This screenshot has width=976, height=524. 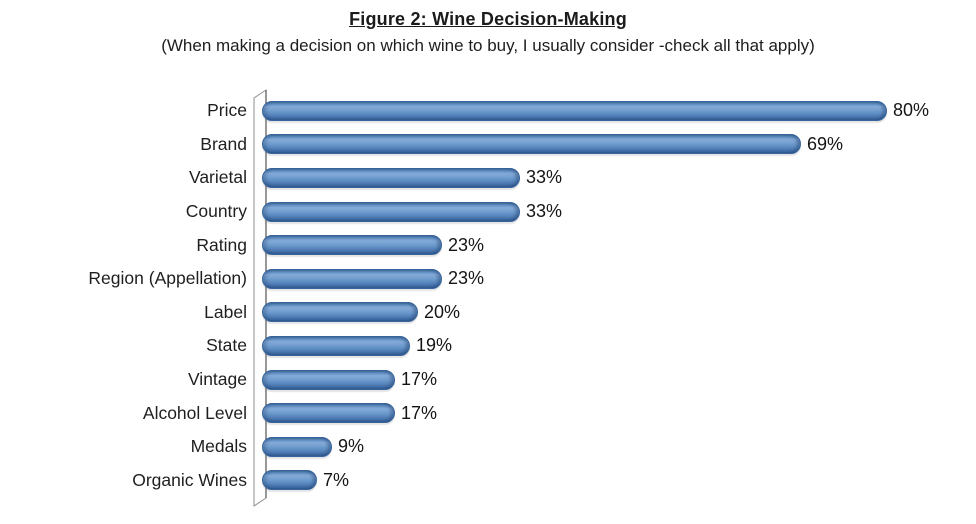 What do you see at coordinates (619, 345) in the screenshot?
I see `bar-track: 19%` at bounding box center [619, 345].